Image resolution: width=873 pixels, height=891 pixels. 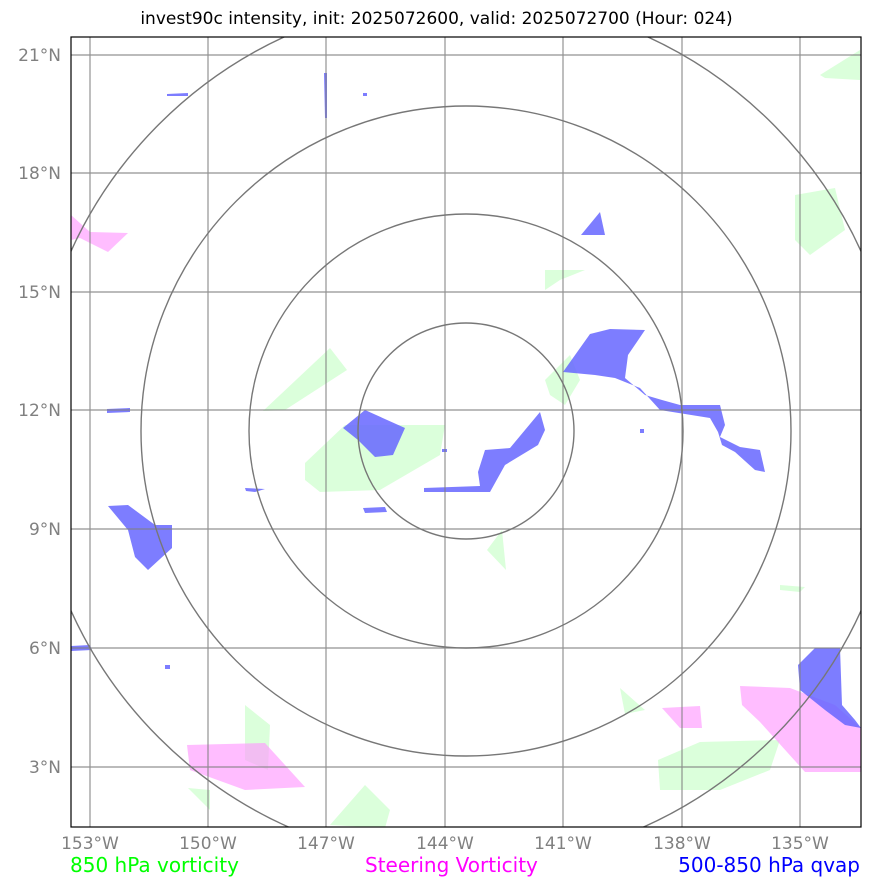 What do you see at coordinates (682, 844) in the screenshot?
I see `lon-tick-label: 138°W` at bounding box center [682, 844].